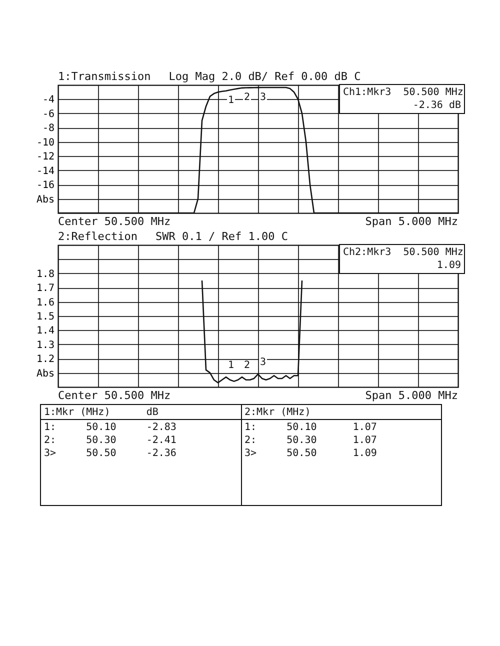  What do you see at coordinates (311, 440) in the screenshot?
I see `text: 2: 50.30 1.07` at bounding box center [311, 440].